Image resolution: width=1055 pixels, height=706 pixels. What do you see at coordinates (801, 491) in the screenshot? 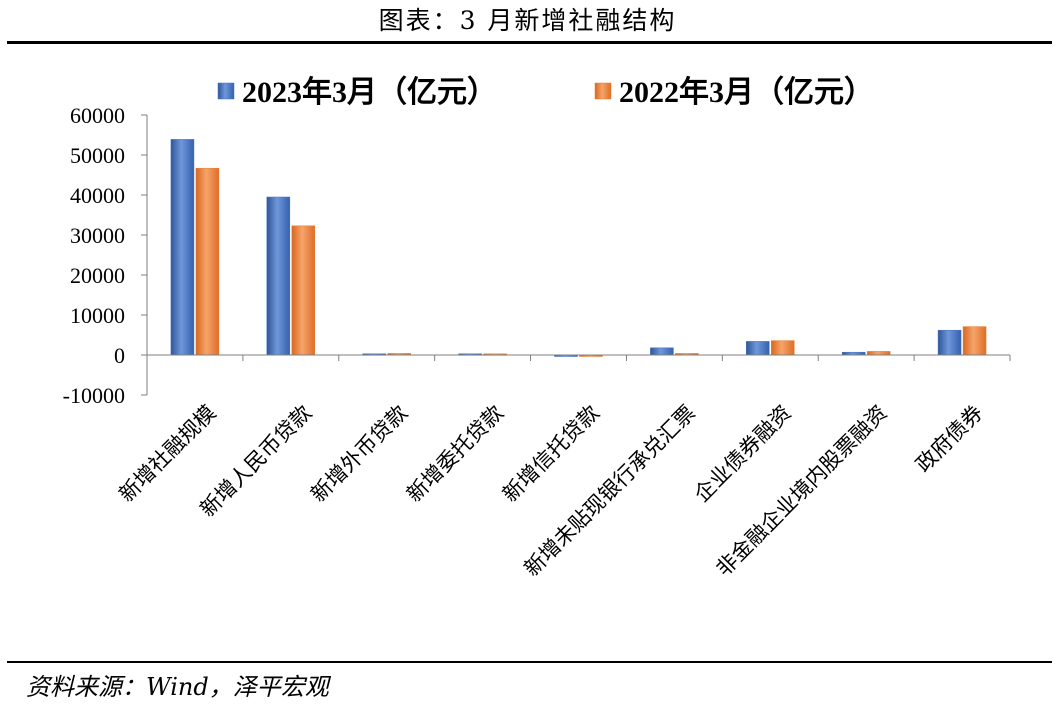
I see `x-tick-label: 非金融企业境内股票融资` at bounding box center [801, 491].